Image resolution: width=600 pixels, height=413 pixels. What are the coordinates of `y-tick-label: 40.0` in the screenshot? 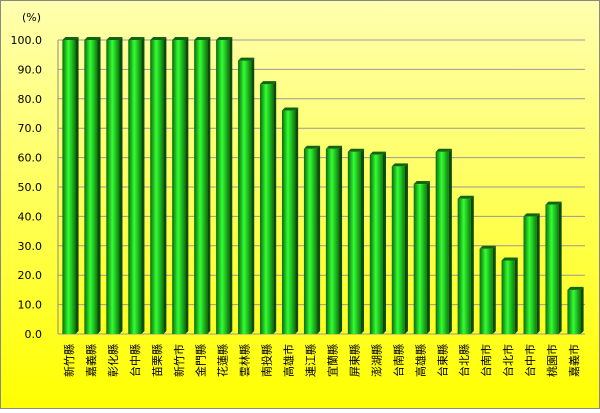 It's located at (30, 216).